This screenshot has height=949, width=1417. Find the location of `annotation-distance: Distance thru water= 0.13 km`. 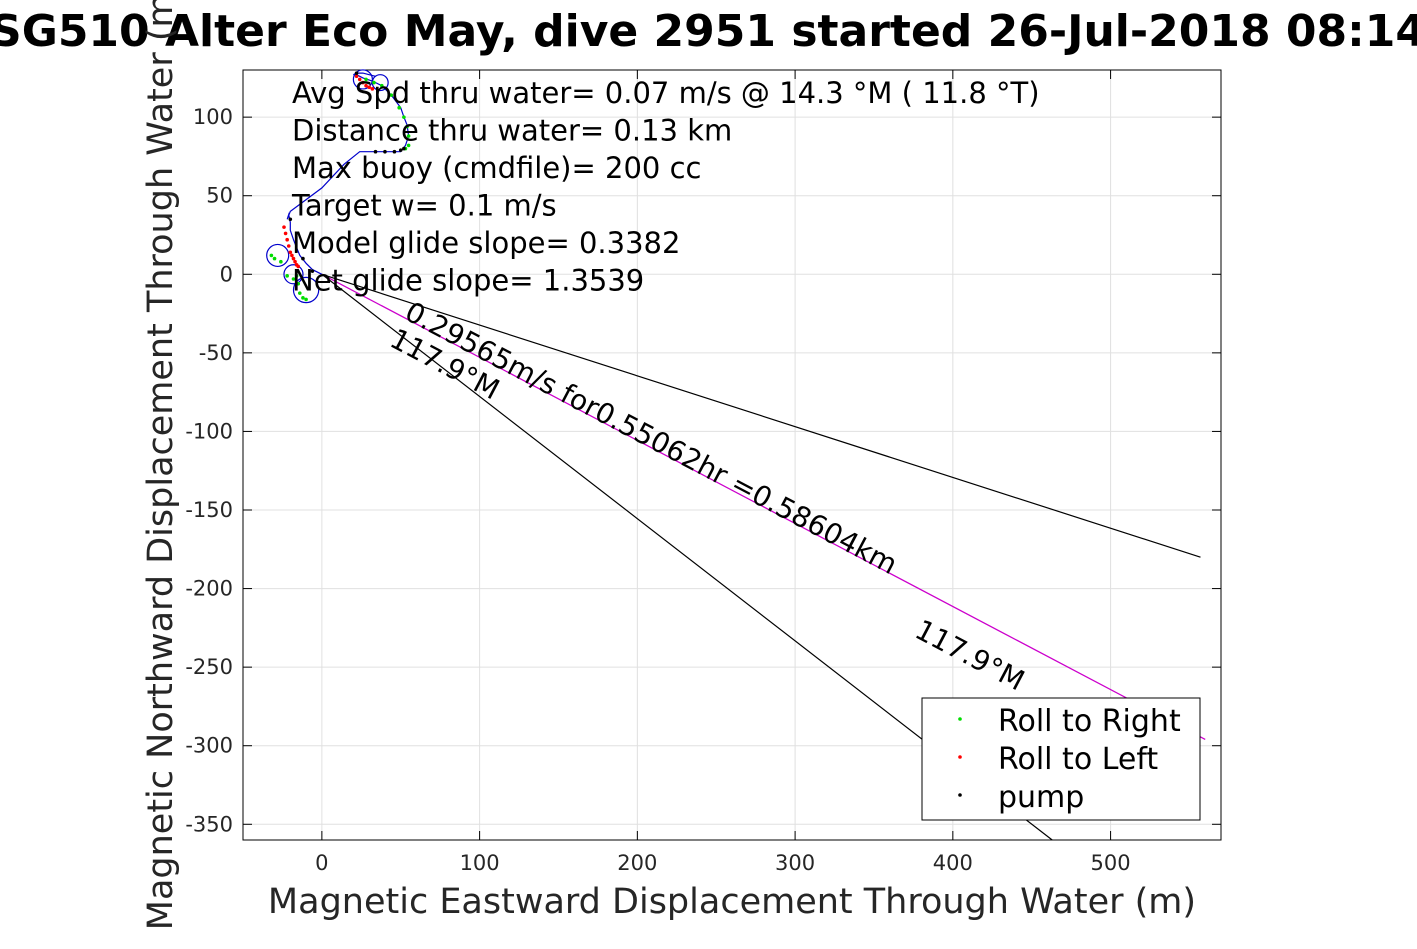

annotation-distance: Distance thru water= 0.13 km is located at coordinates (512, 131).